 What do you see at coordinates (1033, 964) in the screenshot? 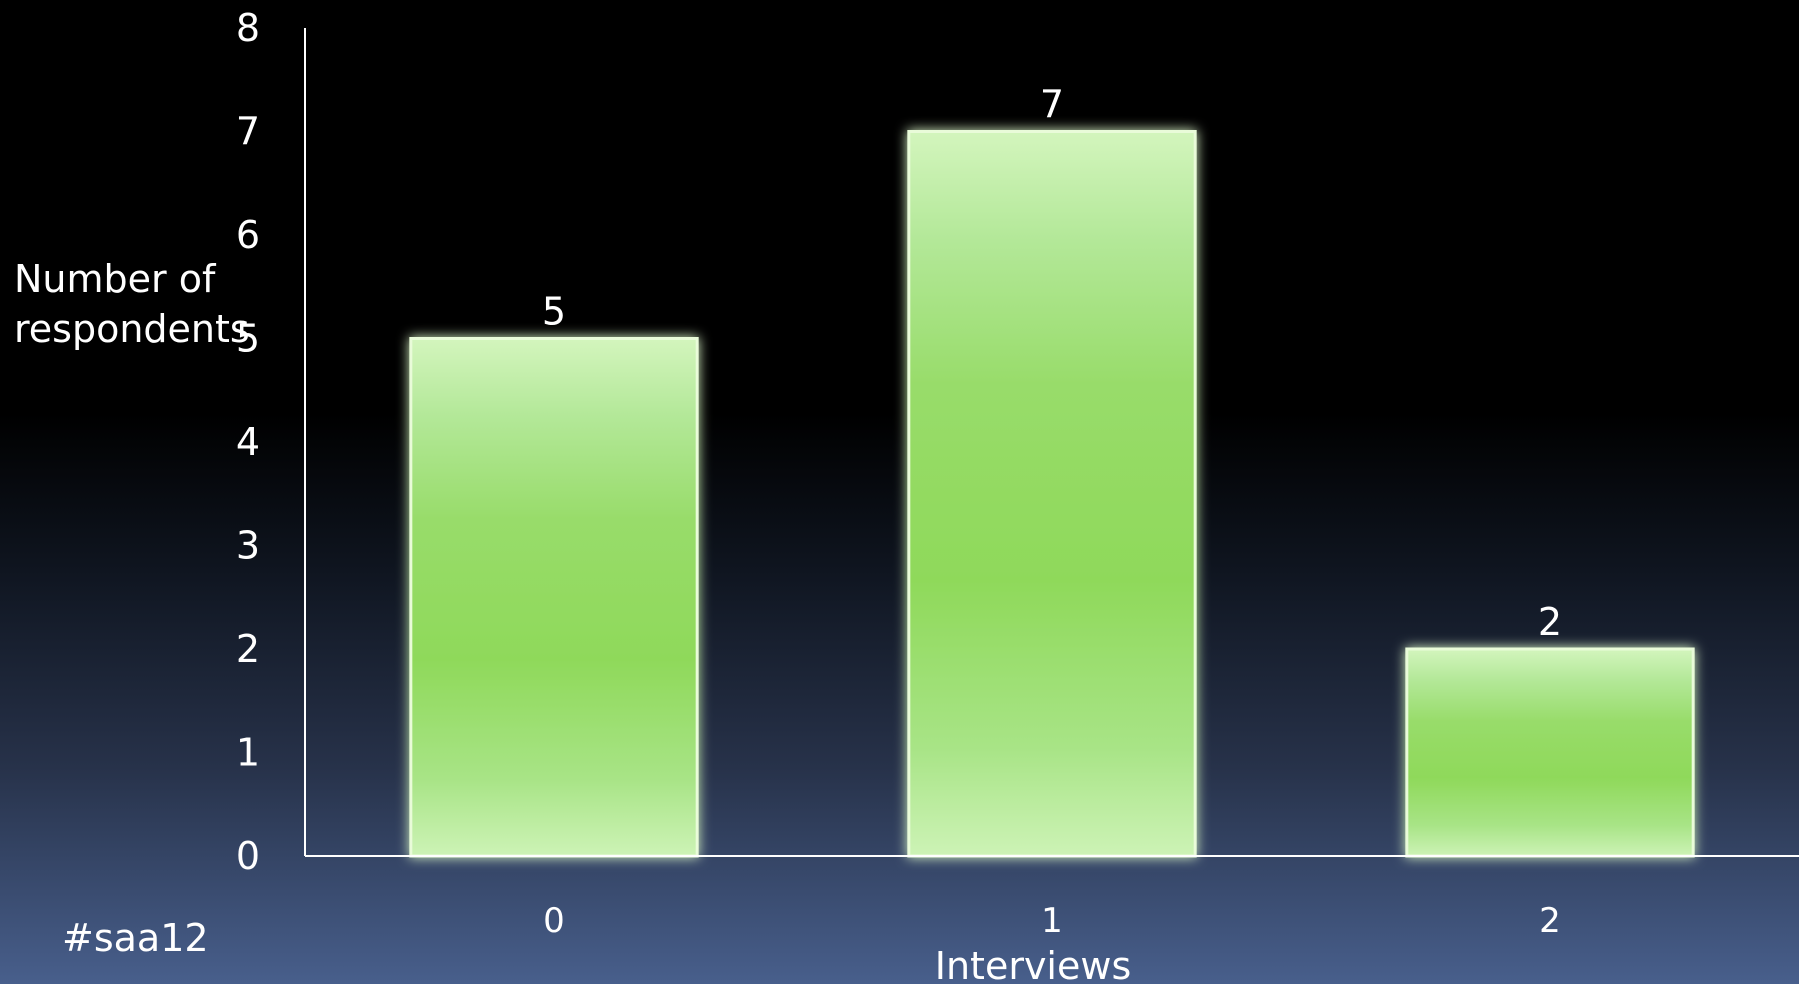
I see `x-axis-title: Interviews` at bounding box center [1033, 964].